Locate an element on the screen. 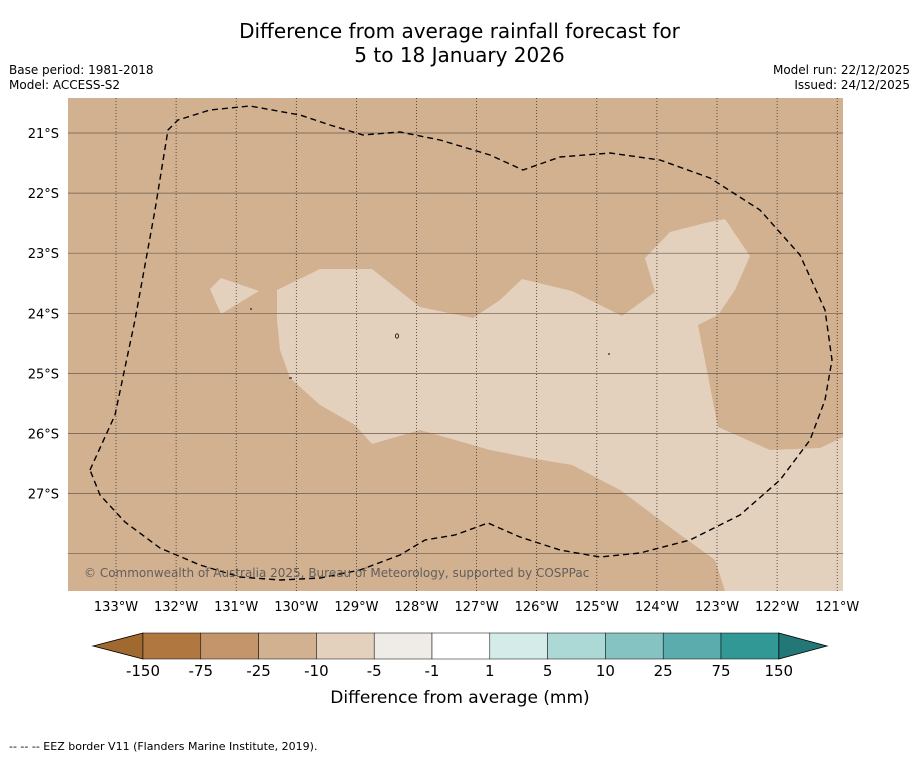 This screenshot has height=758, width=919. colorbar-tick-label: 1 is located at coordinates (490, 671).